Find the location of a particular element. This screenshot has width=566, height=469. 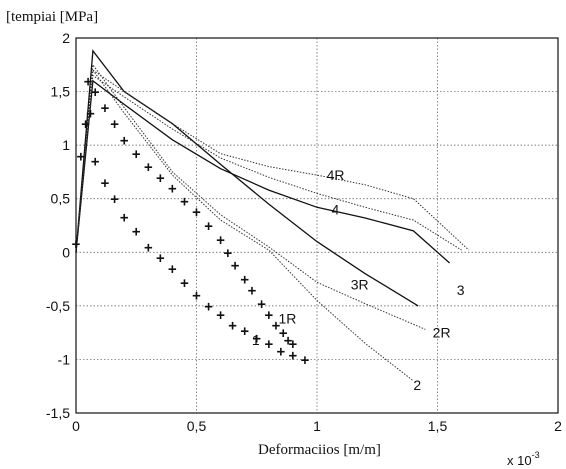

curve-label-1R: 1R is located at coordinates (287, 319).